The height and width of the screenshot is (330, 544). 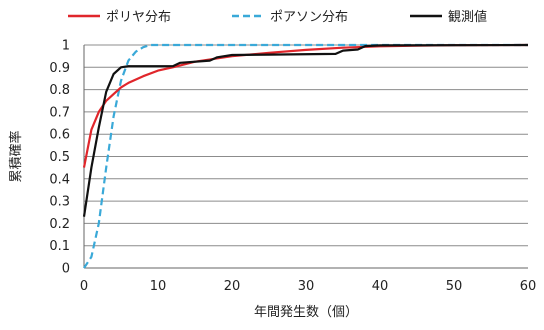 I want to click on y-tick-label: 0.3, so click(x=59, y=202).